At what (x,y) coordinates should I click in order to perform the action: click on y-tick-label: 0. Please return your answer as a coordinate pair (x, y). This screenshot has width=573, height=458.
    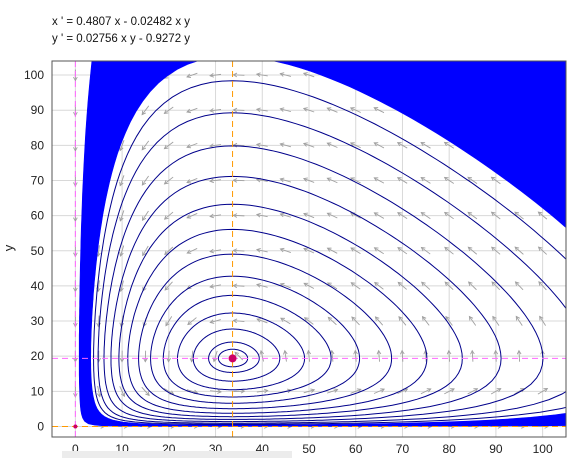
    Looking at the image, I should click on (40, 426).